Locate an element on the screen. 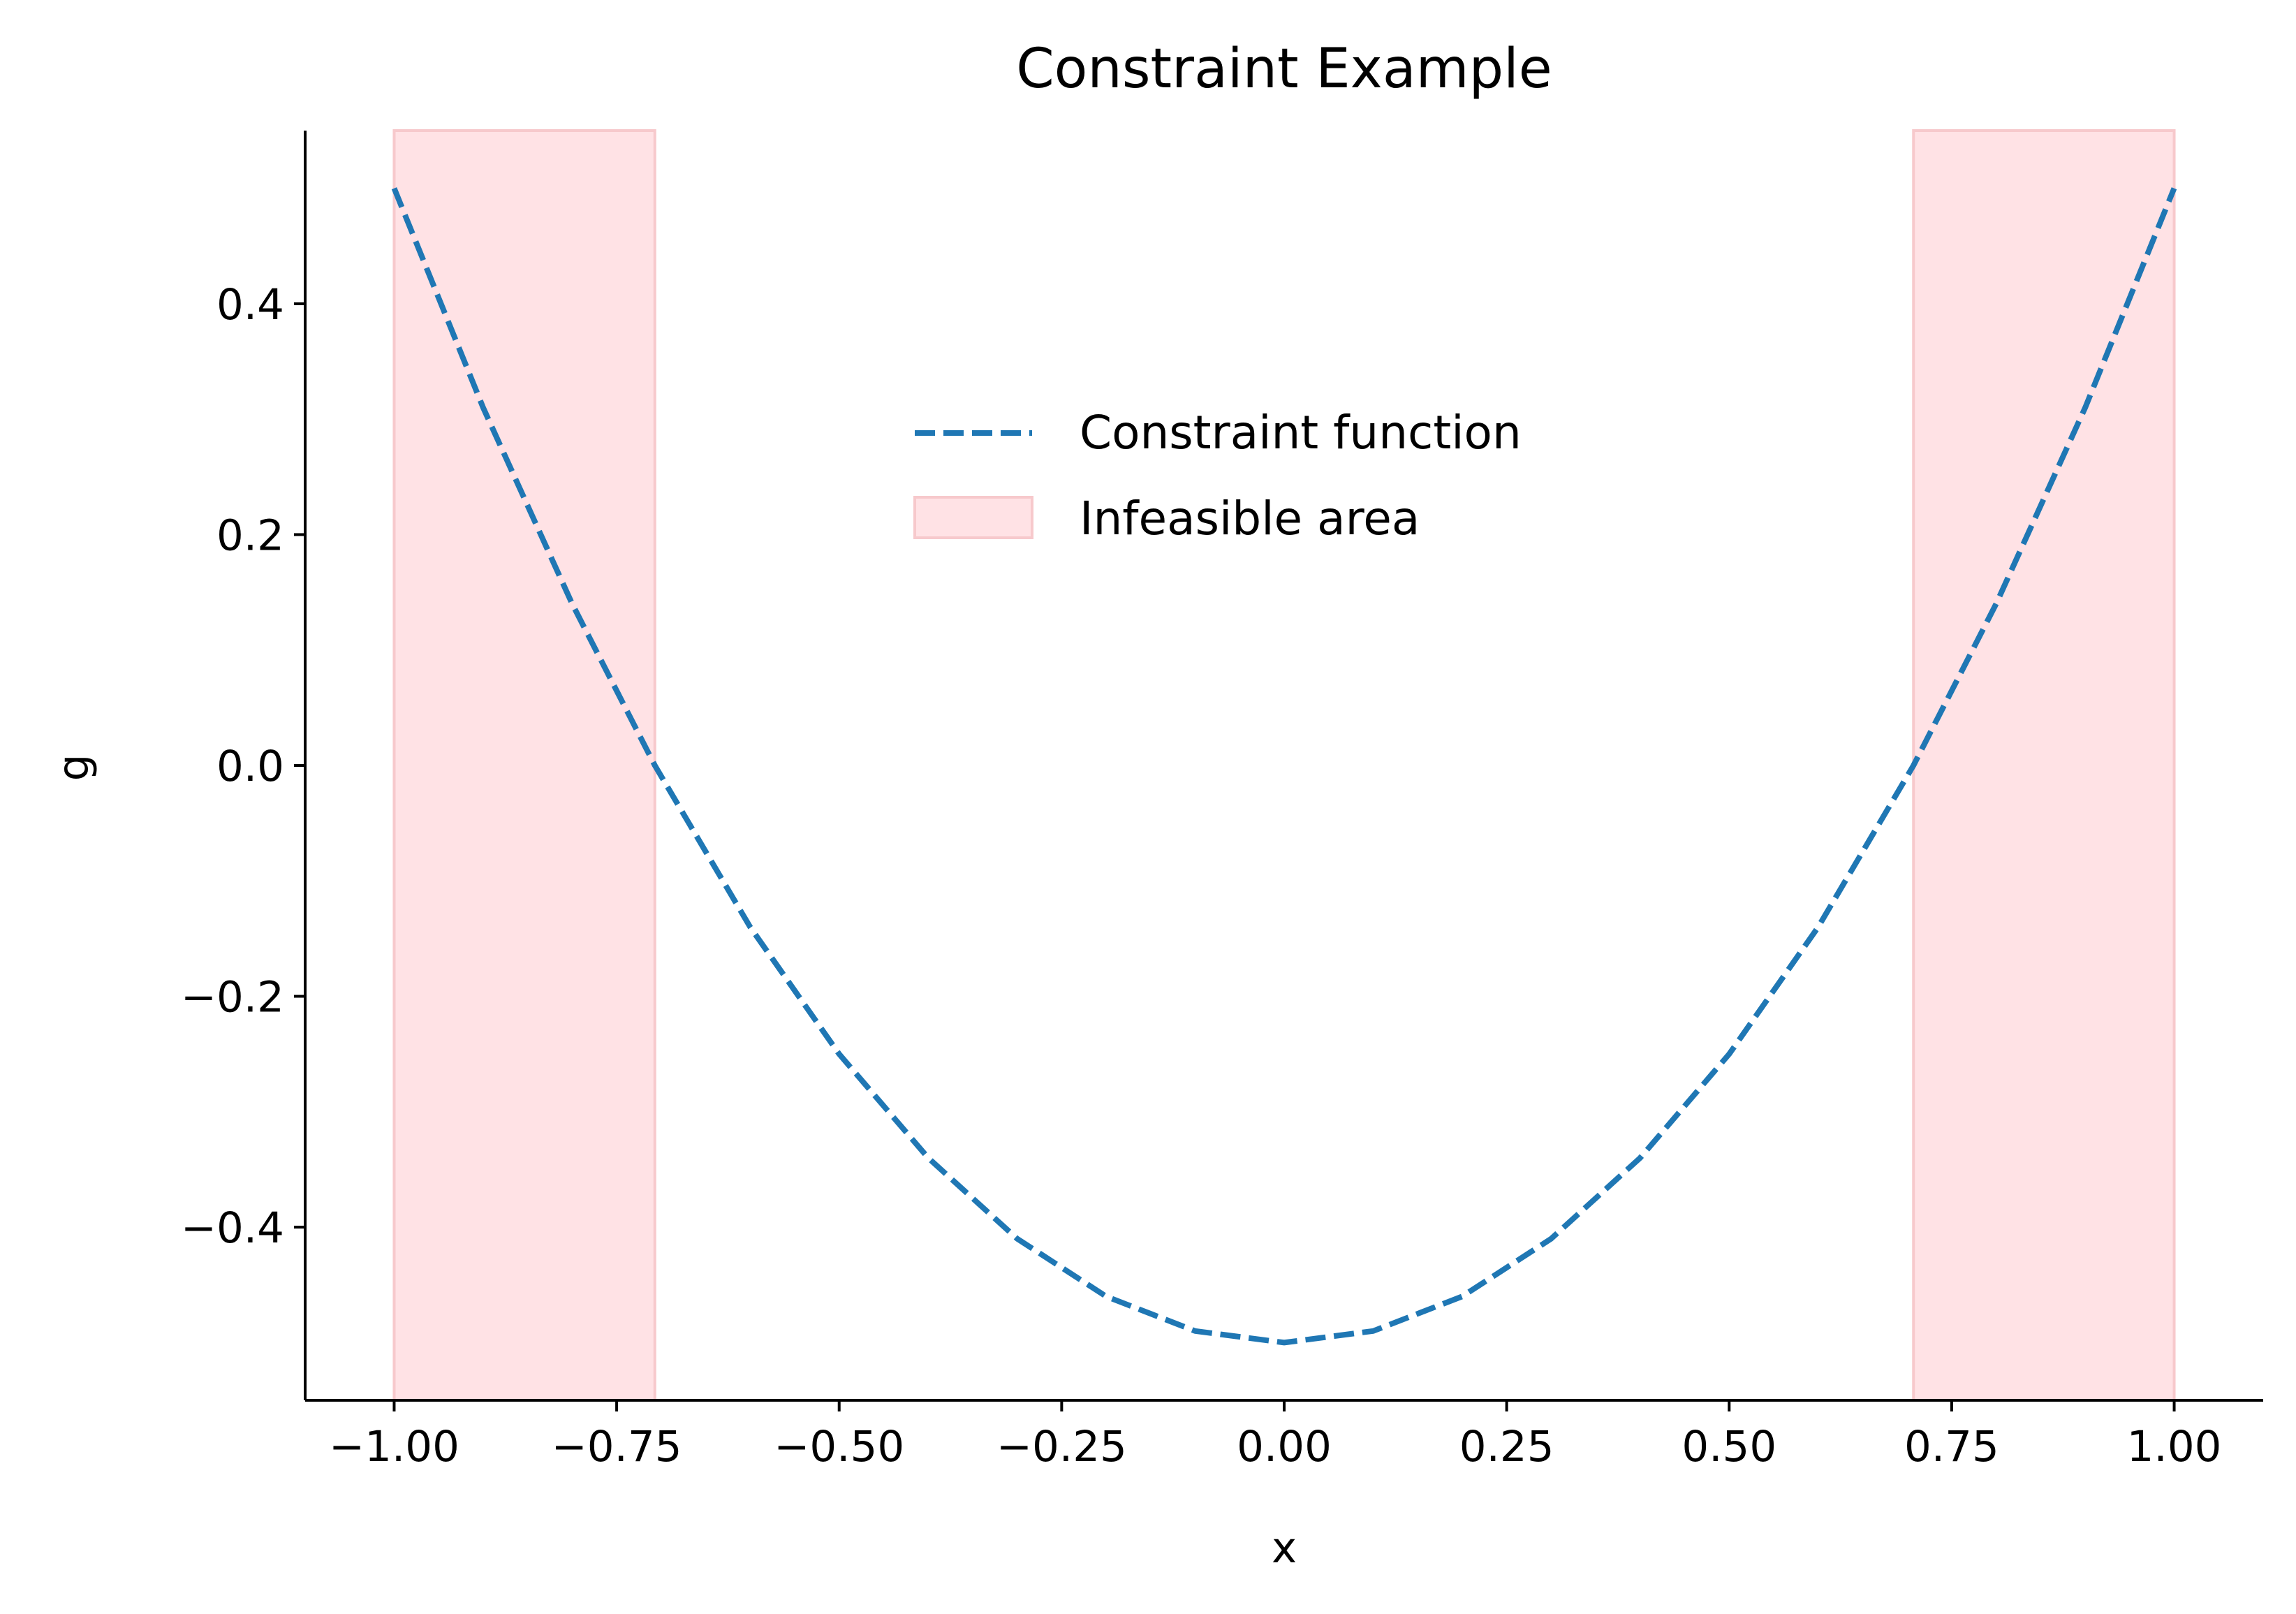  y-tick-label: 0.0 is located at coordinates (250, 766).